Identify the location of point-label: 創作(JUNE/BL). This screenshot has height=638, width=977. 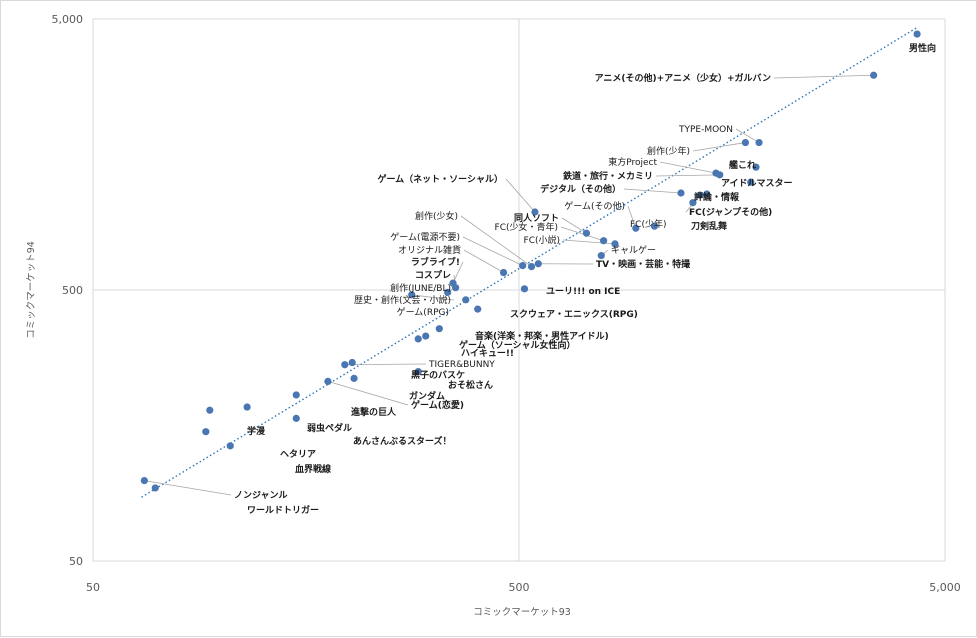
(420, 288).